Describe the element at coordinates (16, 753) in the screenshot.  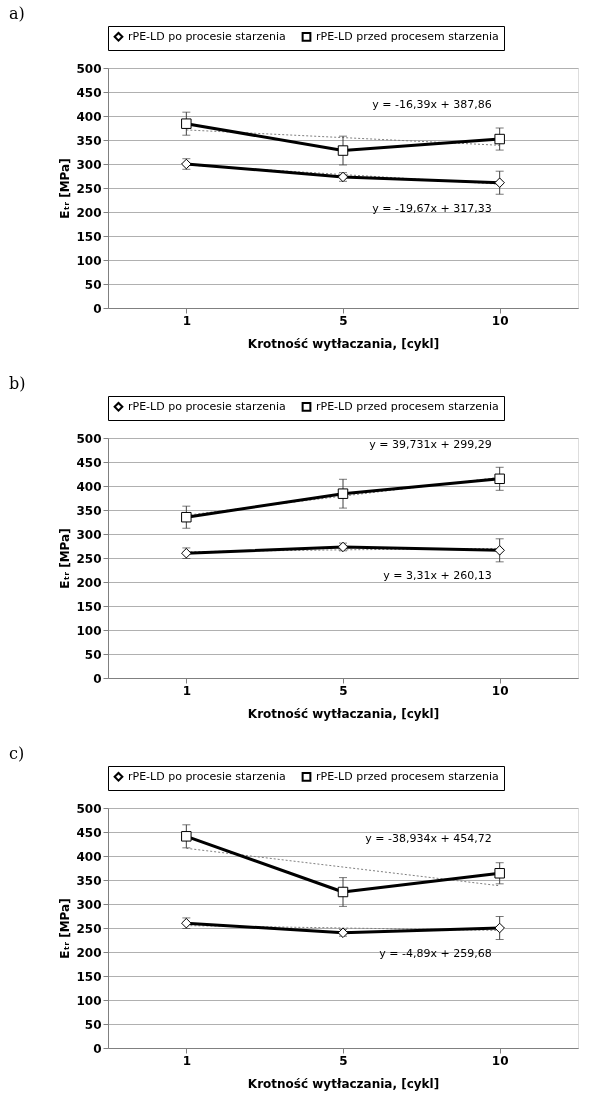
I see `chart-title: c)` at that location.